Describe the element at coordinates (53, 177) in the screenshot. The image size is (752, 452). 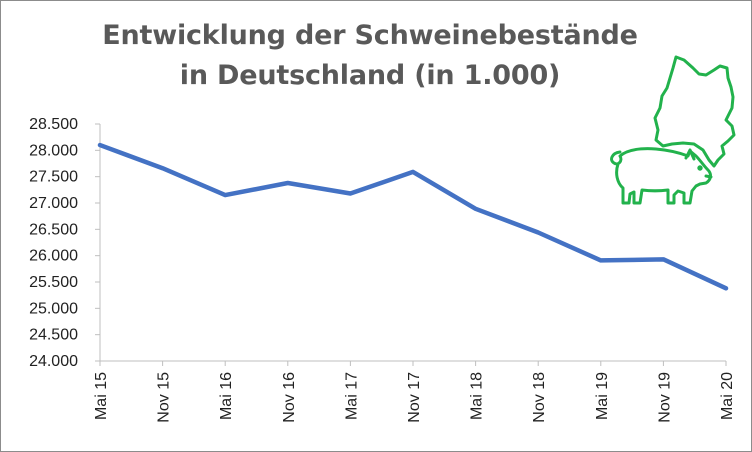
I see `y-tick-label: 27.500` at that location.